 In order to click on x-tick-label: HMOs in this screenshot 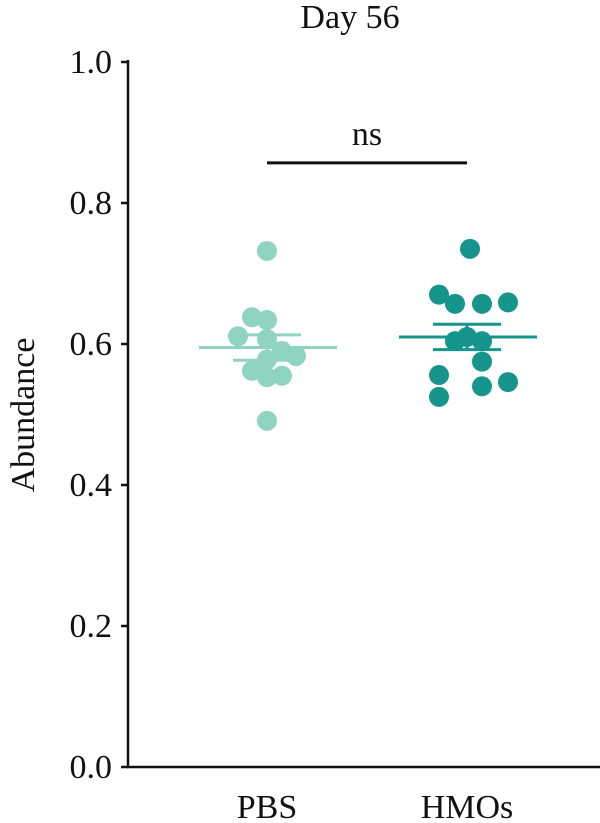, I will do `click(467, 806)`.